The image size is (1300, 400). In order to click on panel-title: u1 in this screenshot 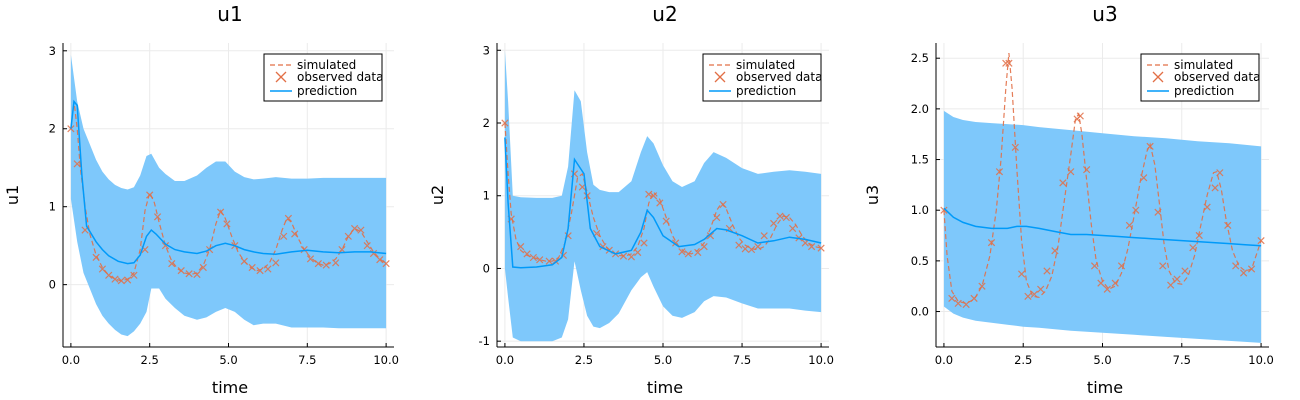, I will do `click(229, 14)`.